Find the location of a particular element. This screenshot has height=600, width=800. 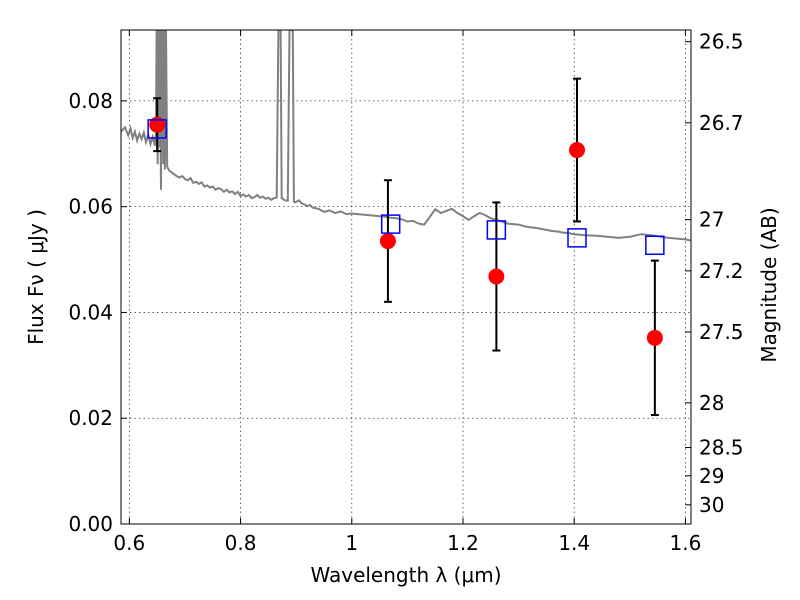

y-tick-label: 0.00 is located at coordinates (90, 524).